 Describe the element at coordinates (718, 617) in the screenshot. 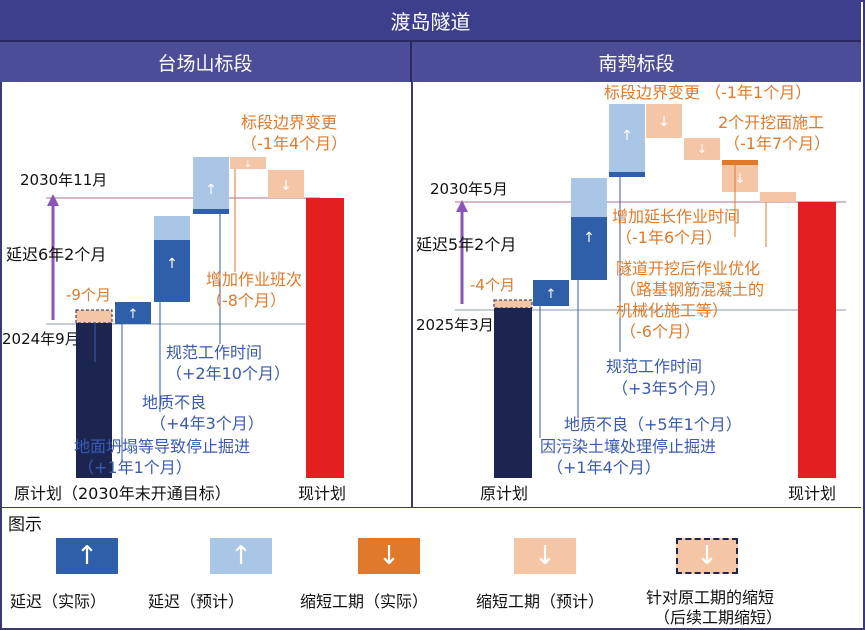

I see `legend-label-sub: （后续工期缩短）` at that location.